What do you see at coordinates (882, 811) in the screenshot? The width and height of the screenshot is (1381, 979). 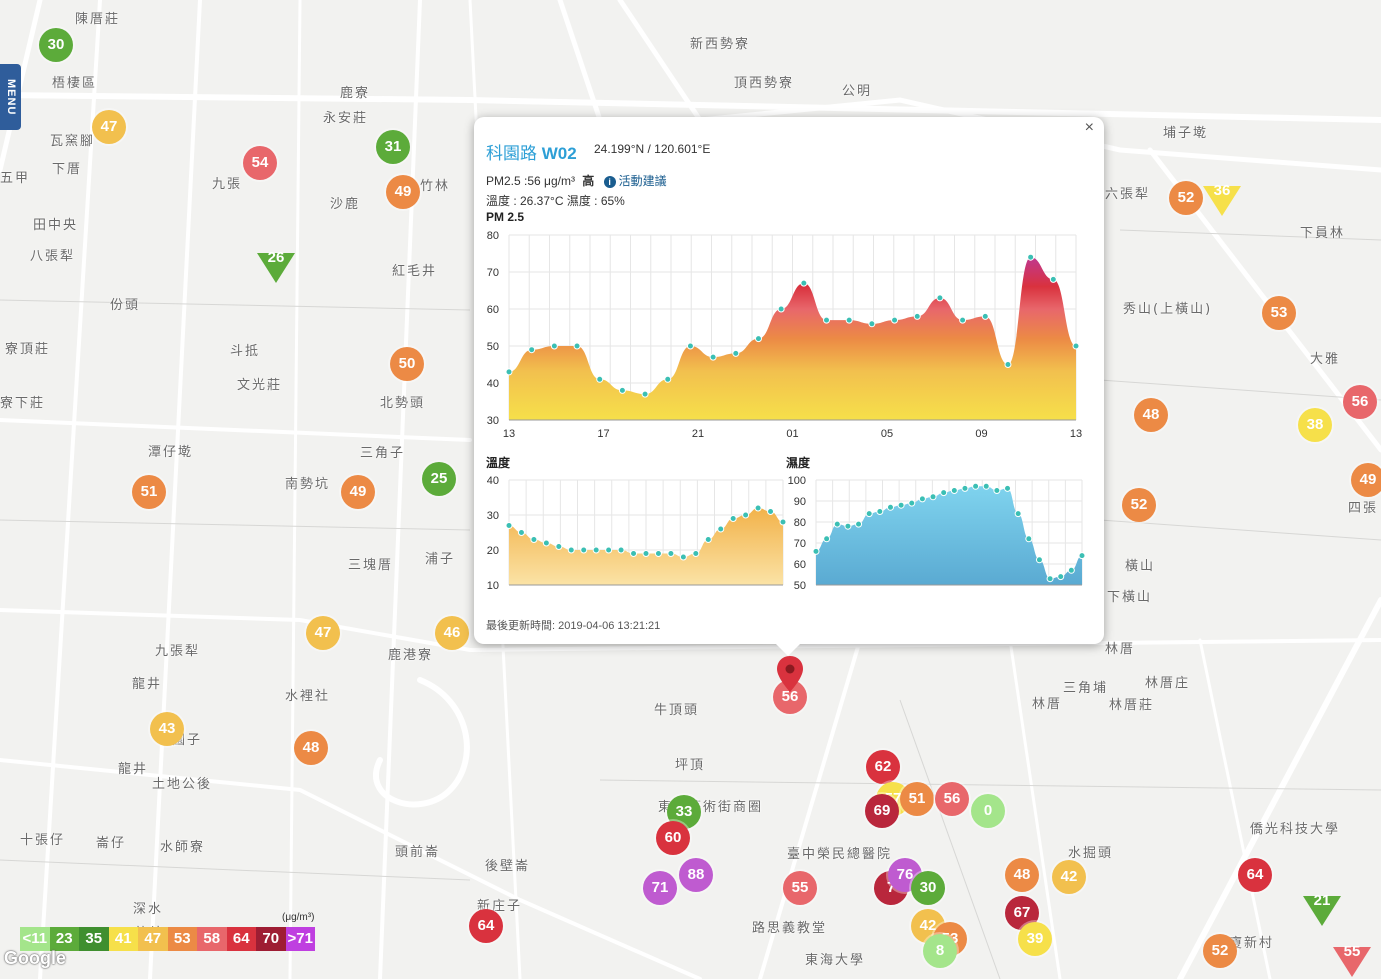 I see `station-marker: 69` at bounding box center [882, 811].